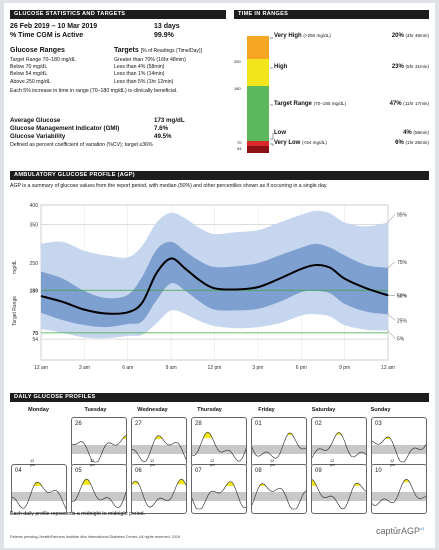 The image size is (439, 550). Describe the element at coordinates (344, 368) in the screenshot. I see `agp-x-tick-label: 9 pm` at that location.